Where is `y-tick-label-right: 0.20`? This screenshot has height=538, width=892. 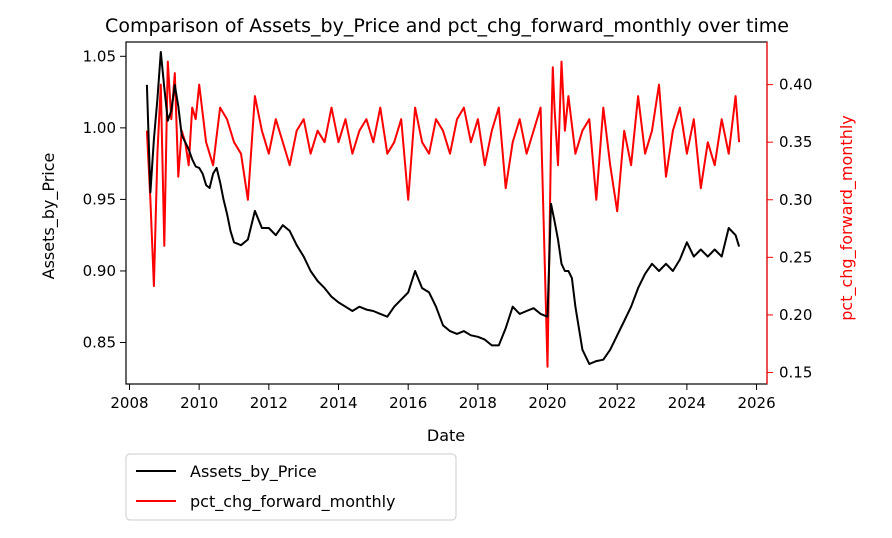
y-tick-label-right: 0.20 is located at coordinates (795, 315).